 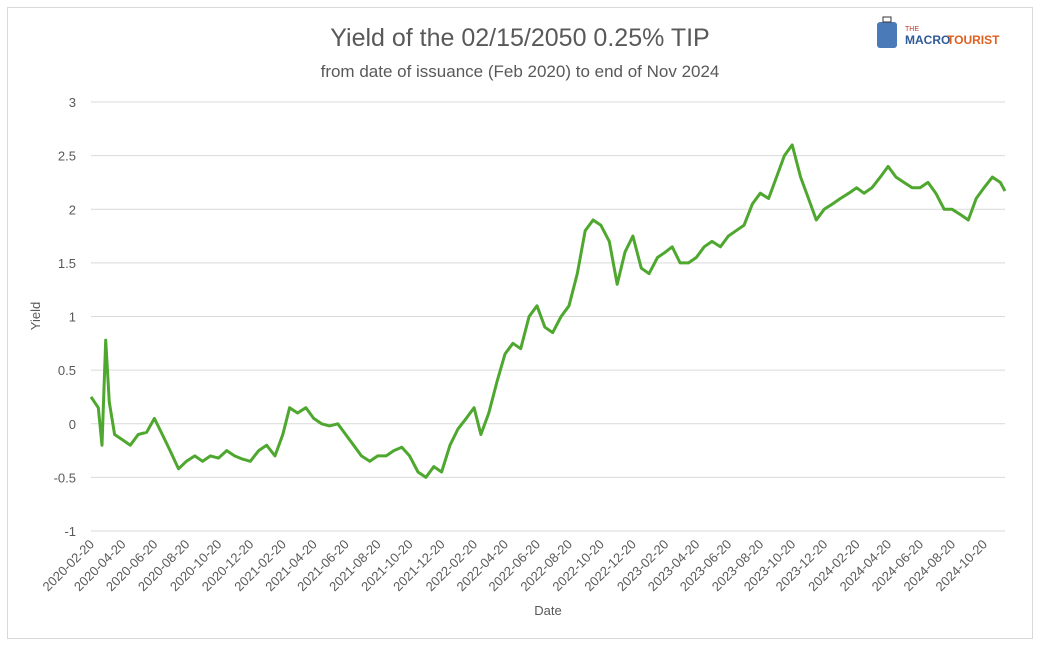 I want to click on y-tick-label: 1.5, so click(x=67, y=263).